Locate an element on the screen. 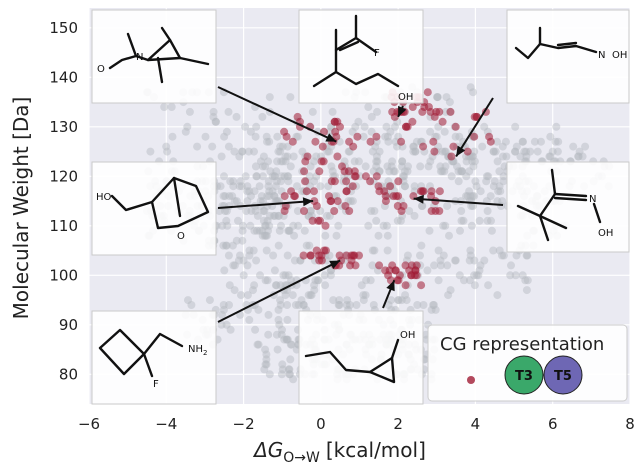 This screenshot has height=468, width=636. mol-label-o2: O is located at coordinates (181, 236).